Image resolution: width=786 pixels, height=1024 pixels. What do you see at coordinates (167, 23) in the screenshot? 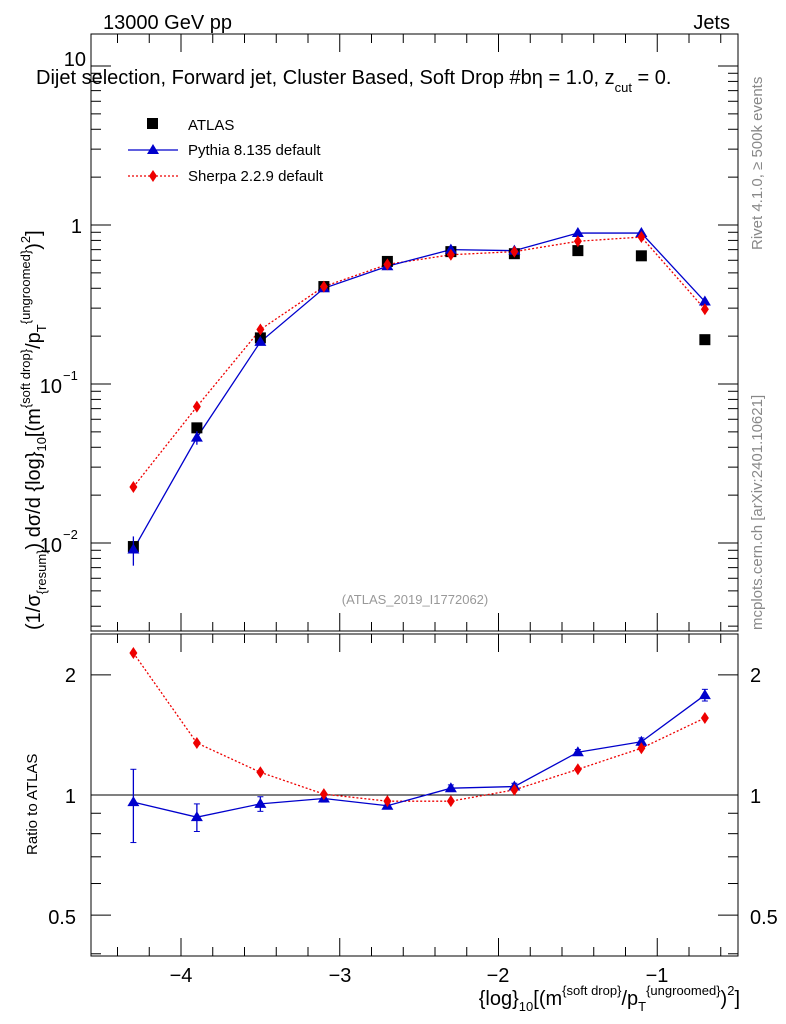
I see `energy-label: 13000 GeV pp` at bounding box center [167, 23].